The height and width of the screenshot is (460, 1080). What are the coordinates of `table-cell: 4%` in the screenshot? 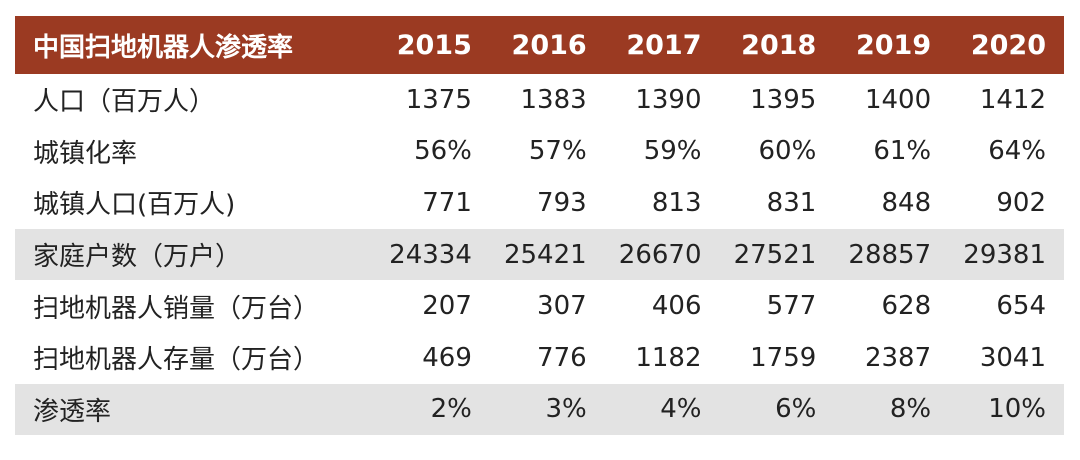 It's located at (662, 409).